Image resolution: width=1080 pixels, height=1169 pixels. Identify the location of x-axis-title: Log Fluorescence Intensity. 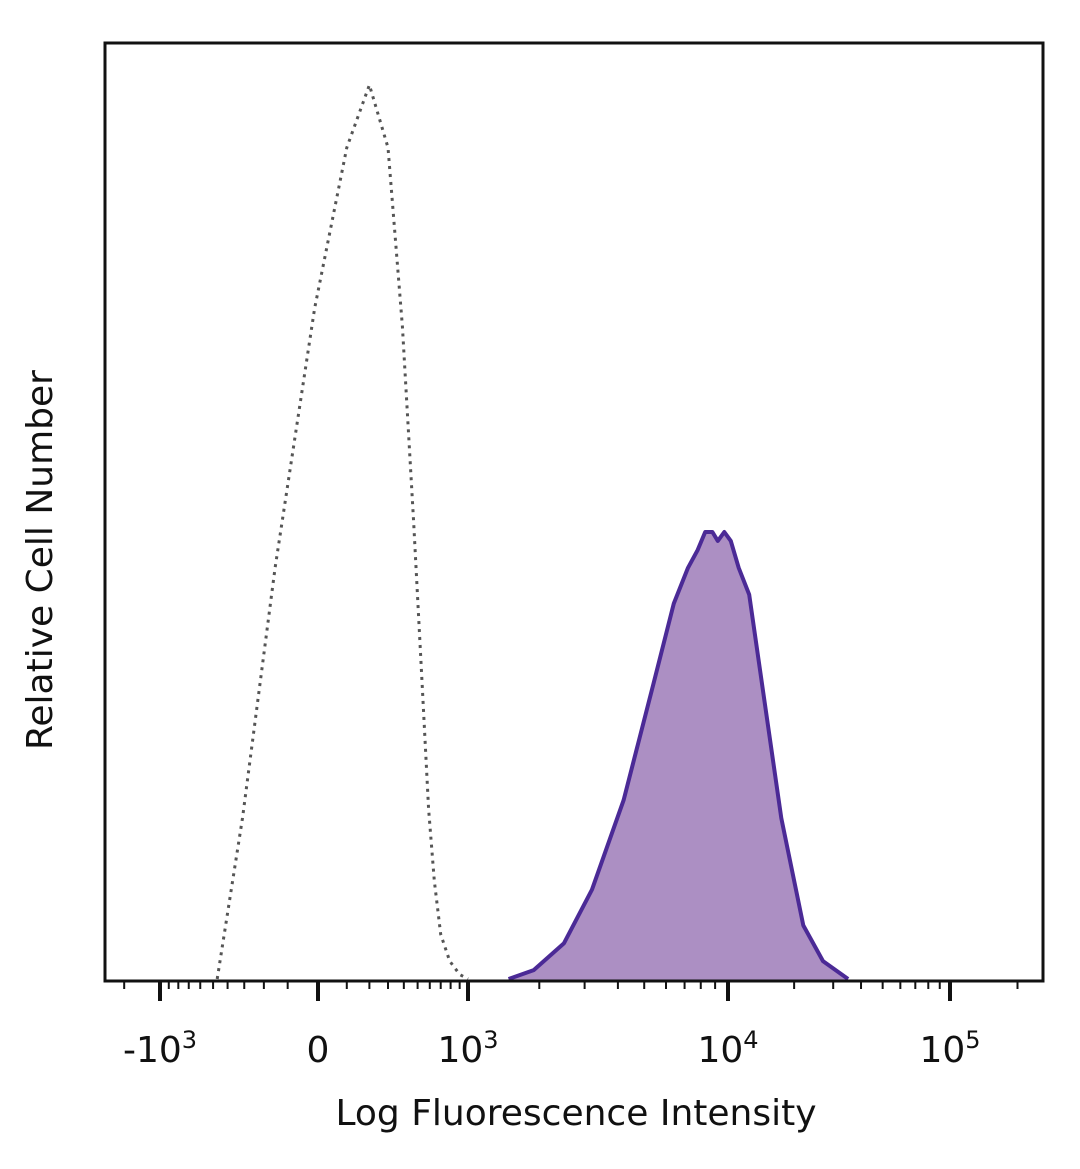
(575, 1113).